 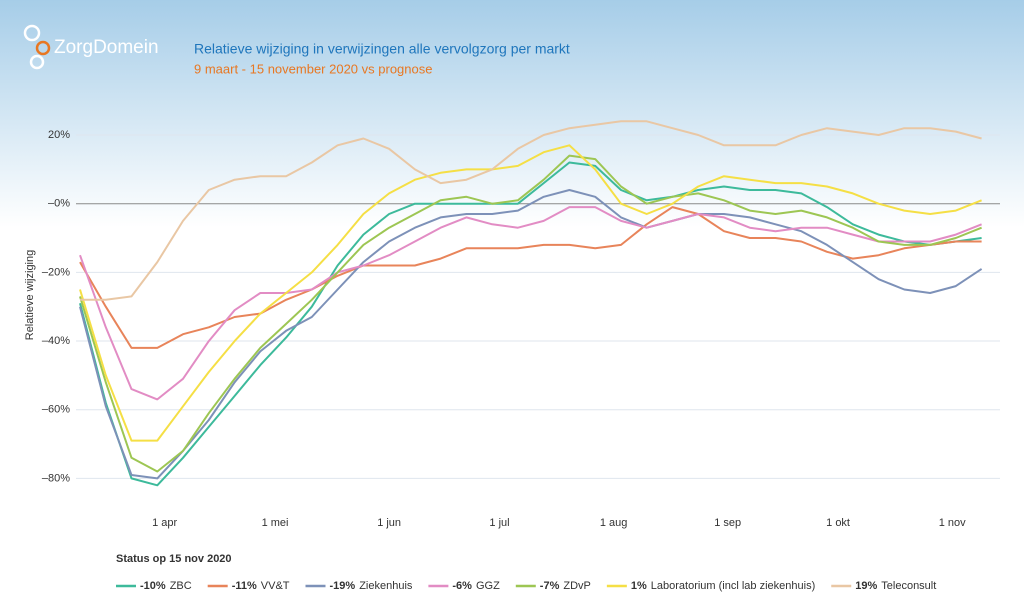 I want to click on y-tick-label: –40%, so click(x=56, y=341).